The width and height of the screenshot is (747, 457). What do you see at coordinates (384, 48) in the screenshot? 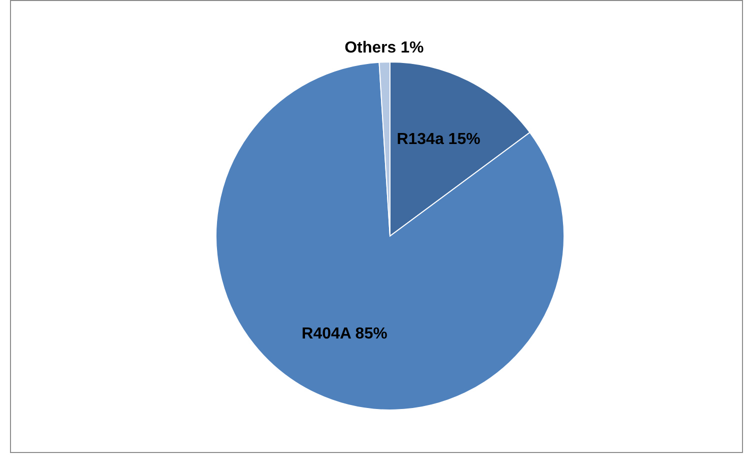
I see `slice-label: Others 1%` at bounding box center [384, 48].